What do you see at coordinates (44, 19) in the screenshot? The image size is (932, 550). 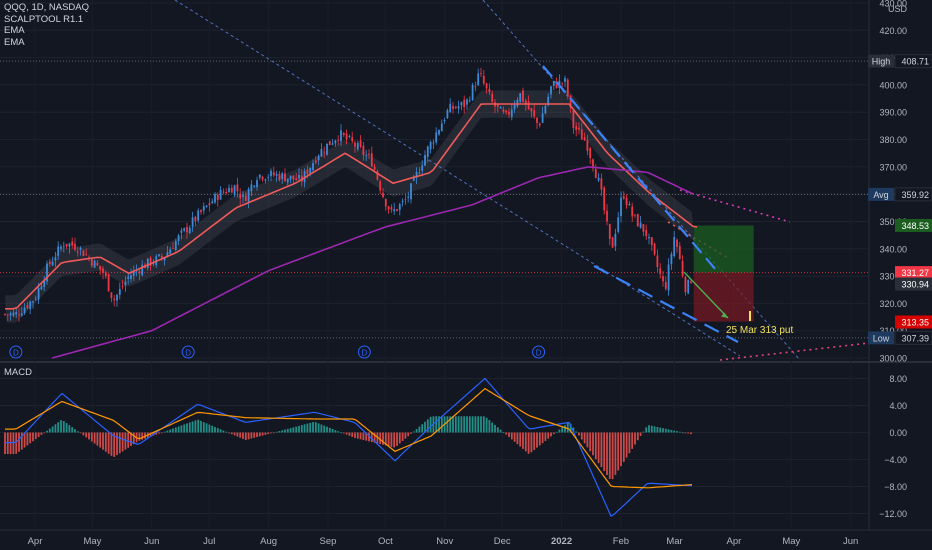 I see `indicator-scalptool-label: SCALPTOOL R1.1` at bounding box center [44, 19].